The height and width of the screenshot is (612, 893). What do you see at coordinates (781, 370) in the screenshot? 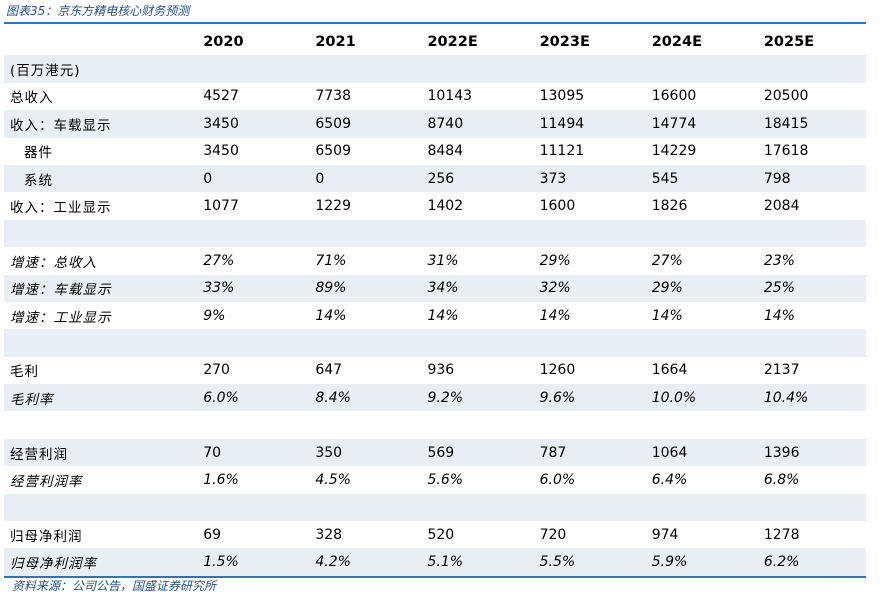
I see `value-cell: 2137` at bounding box center [781, 370].